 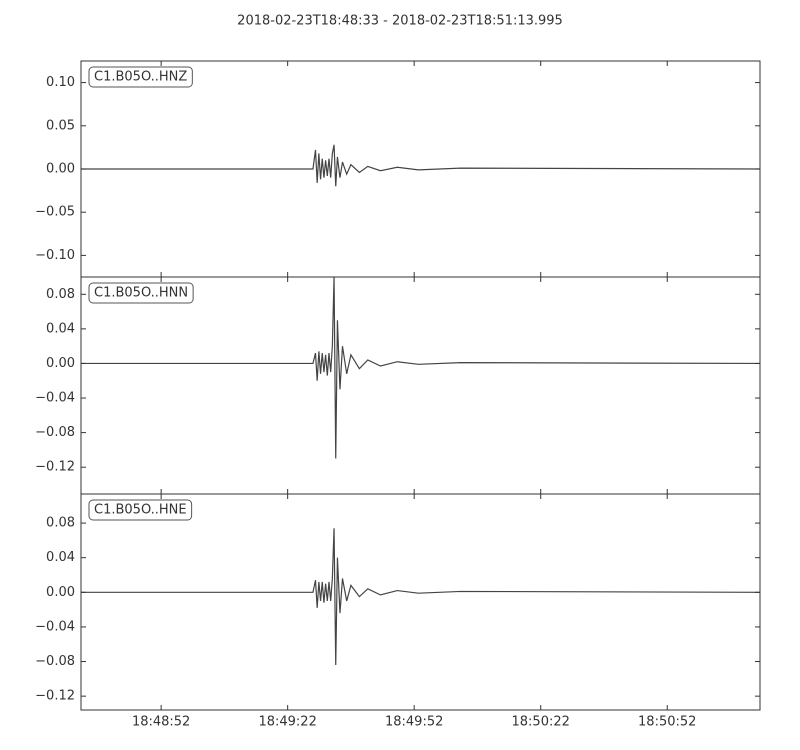 I want to click on x-tick-label: 18:48:52, so click(x=161, y=722).